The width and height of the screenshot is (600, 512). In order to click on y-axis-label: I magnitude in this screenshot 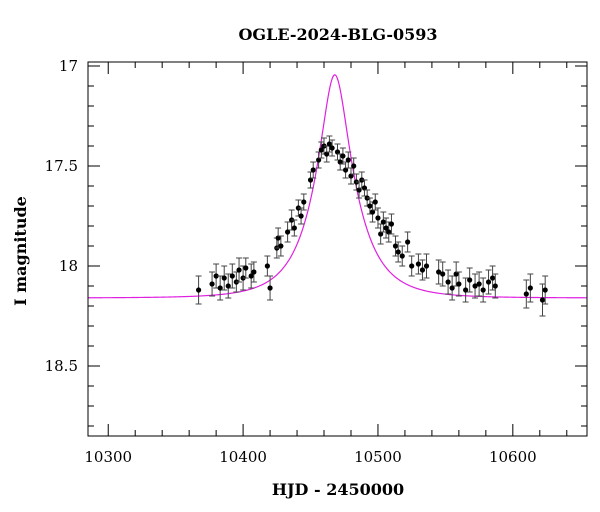, I will do `click(20, 251)`.